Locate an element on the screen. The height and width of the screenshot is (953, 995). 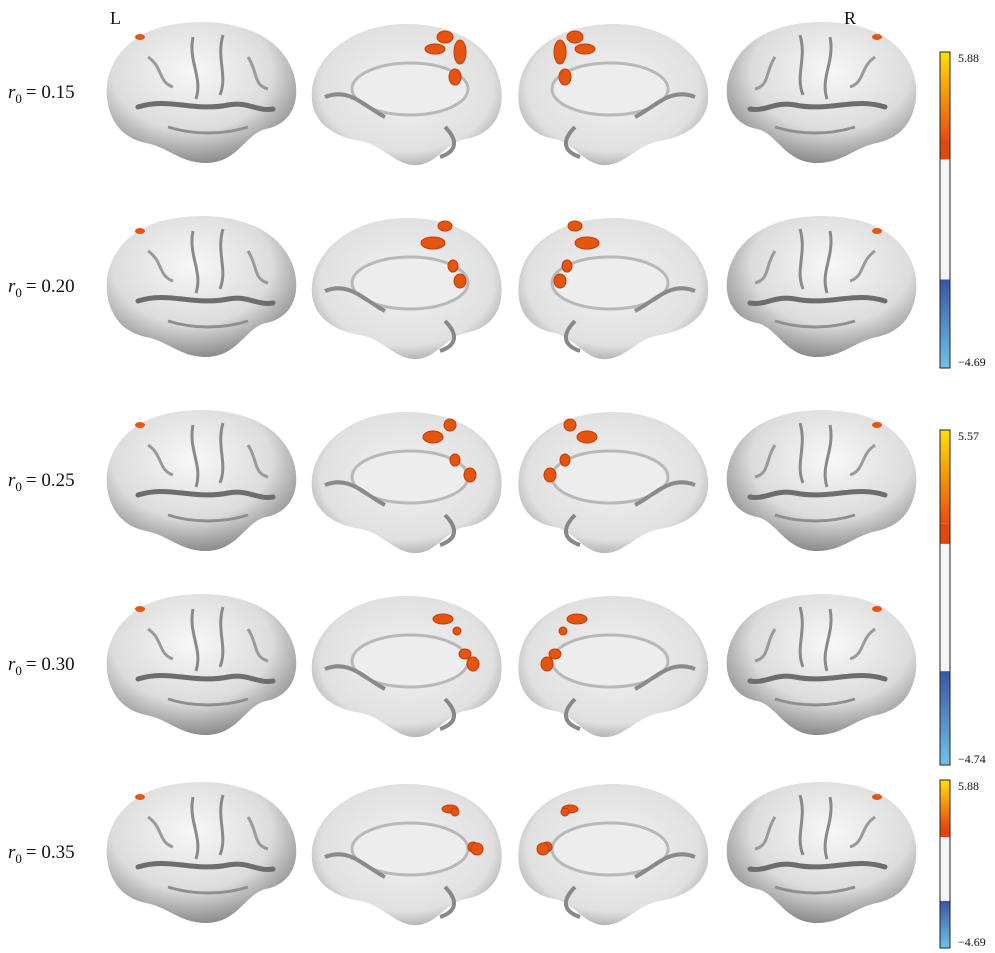
row-relation: = 0.15 is located at coordinates (50, 92).